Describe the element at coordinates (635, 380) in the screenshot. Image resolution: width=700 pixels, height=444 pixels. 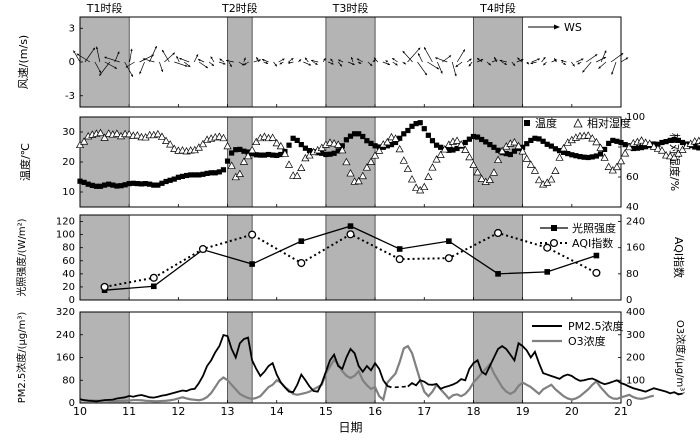
I see `o3-y-tick-label: 100` at that location.